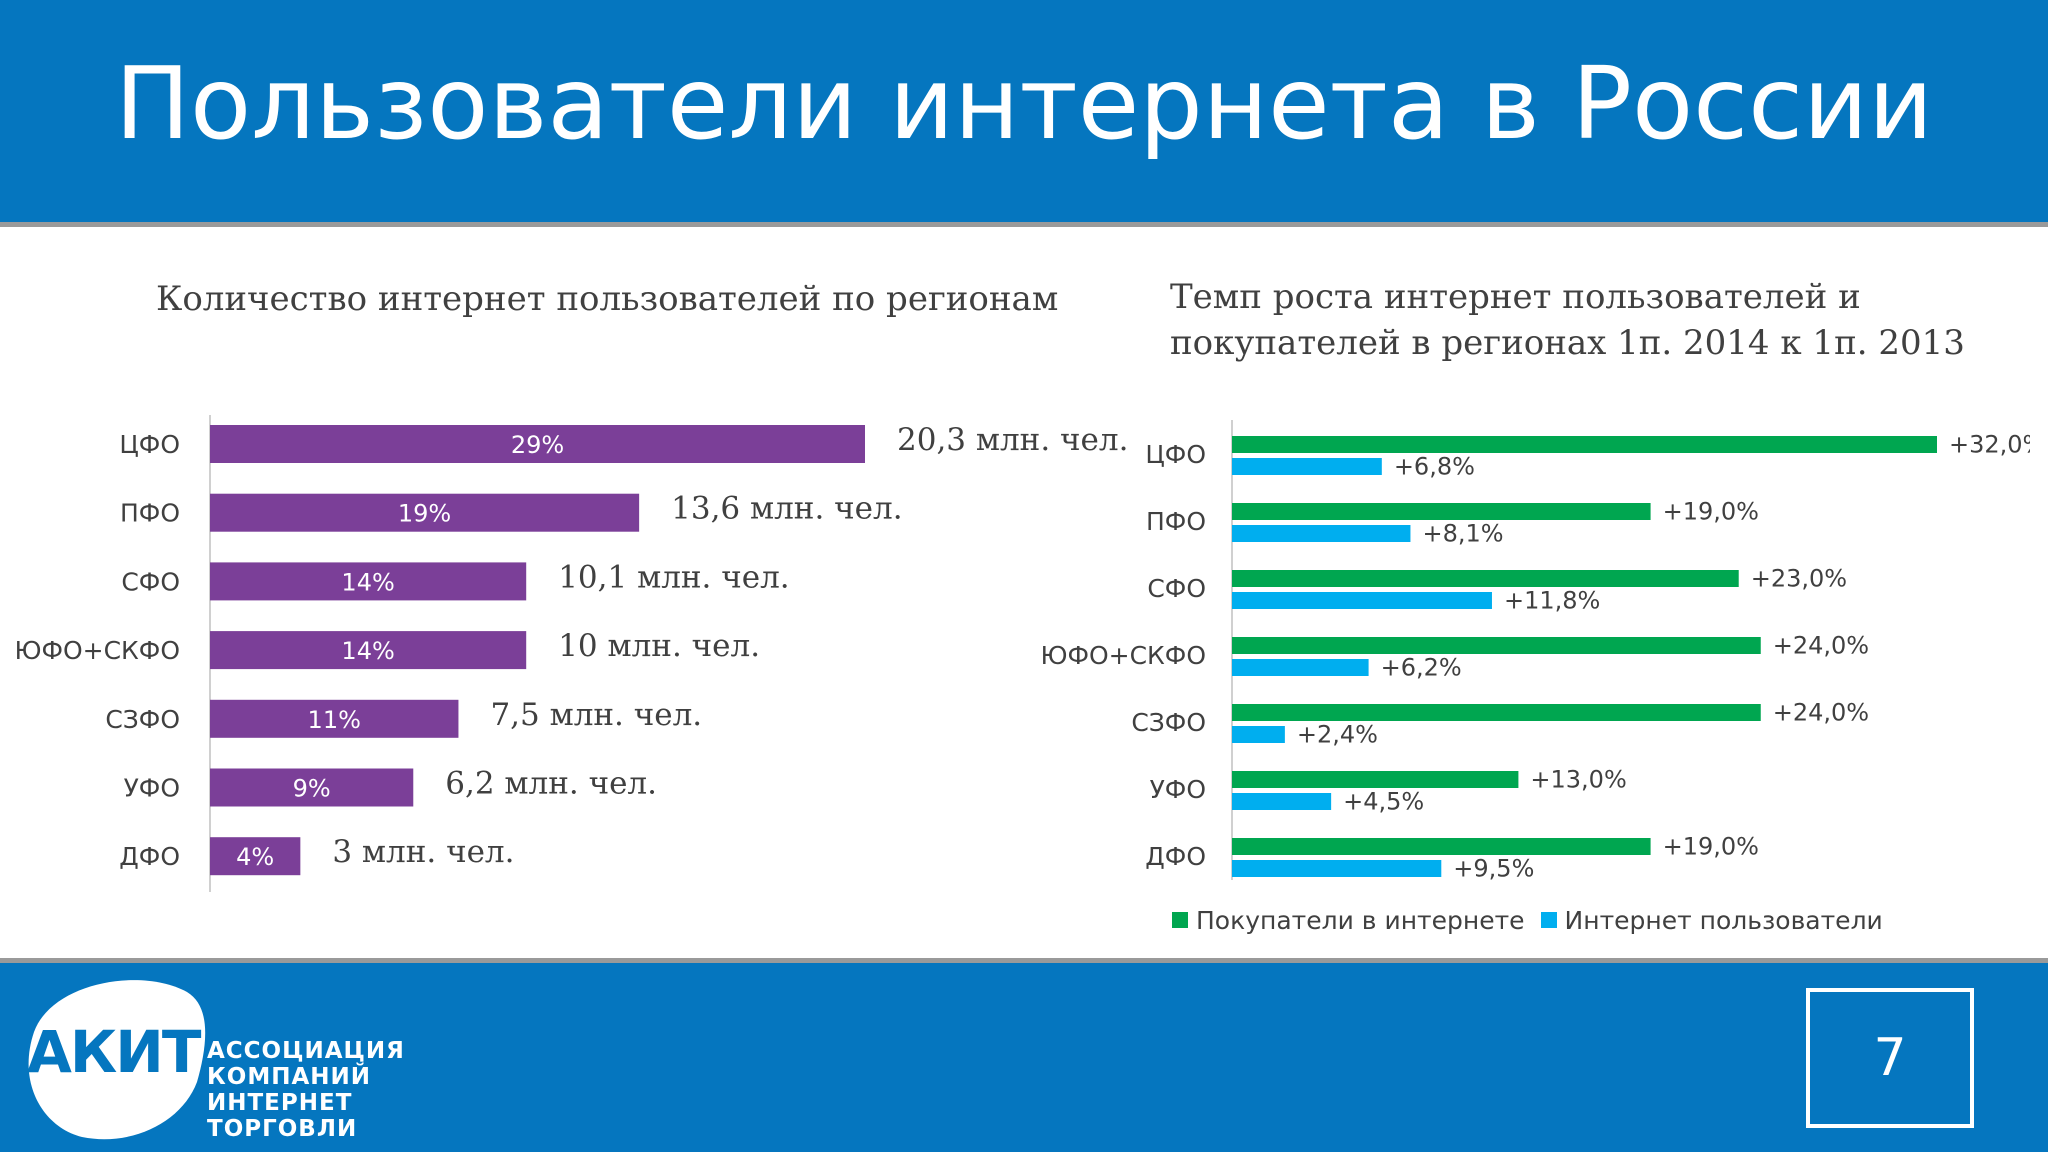 The width and height of the screenshot is (2048, 1152). Describe the element at coordinates (152, 788) in the screenshot. I see `category-label-6: УФО` at that location.